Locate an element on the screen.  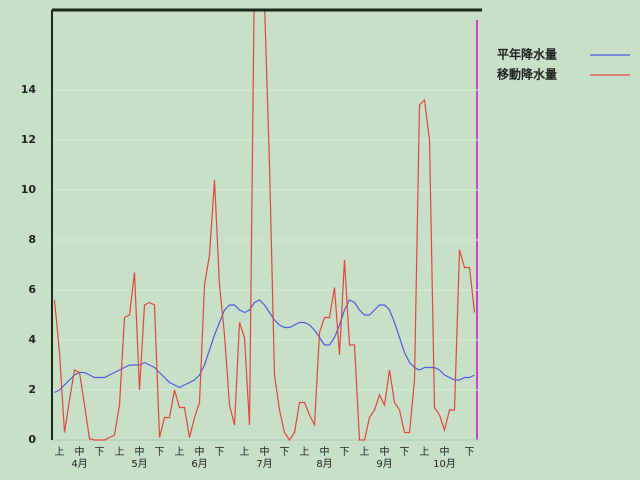
month-label: 8月 is located at coordinates (324, 464).